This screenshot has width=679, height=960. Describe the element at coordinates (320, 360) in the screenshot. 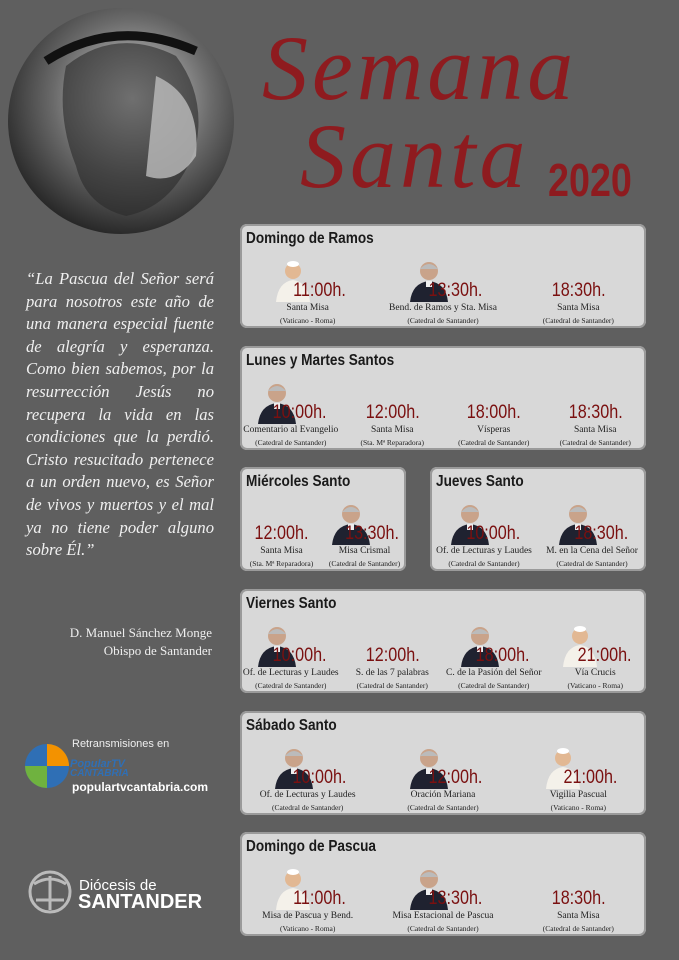

I see `day-title: Lunes y Martes Santos` at that location.